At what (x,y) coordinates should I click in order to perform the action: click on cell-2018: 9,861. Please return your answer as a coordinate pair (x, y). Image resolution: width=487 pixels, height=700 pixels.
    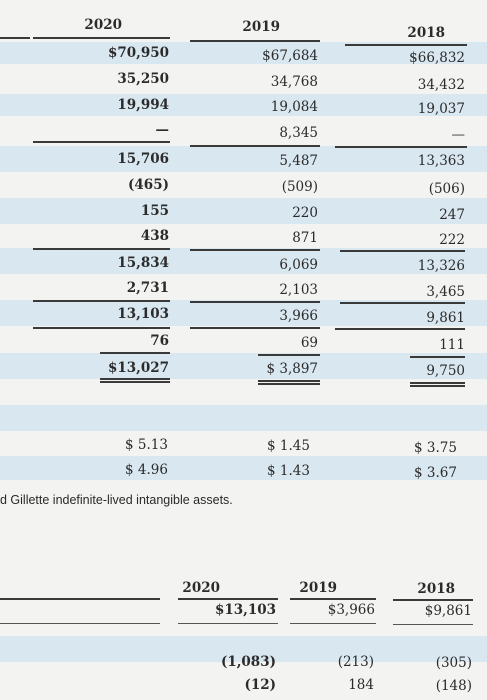
    Looking at the image, I should click on (445, 318).